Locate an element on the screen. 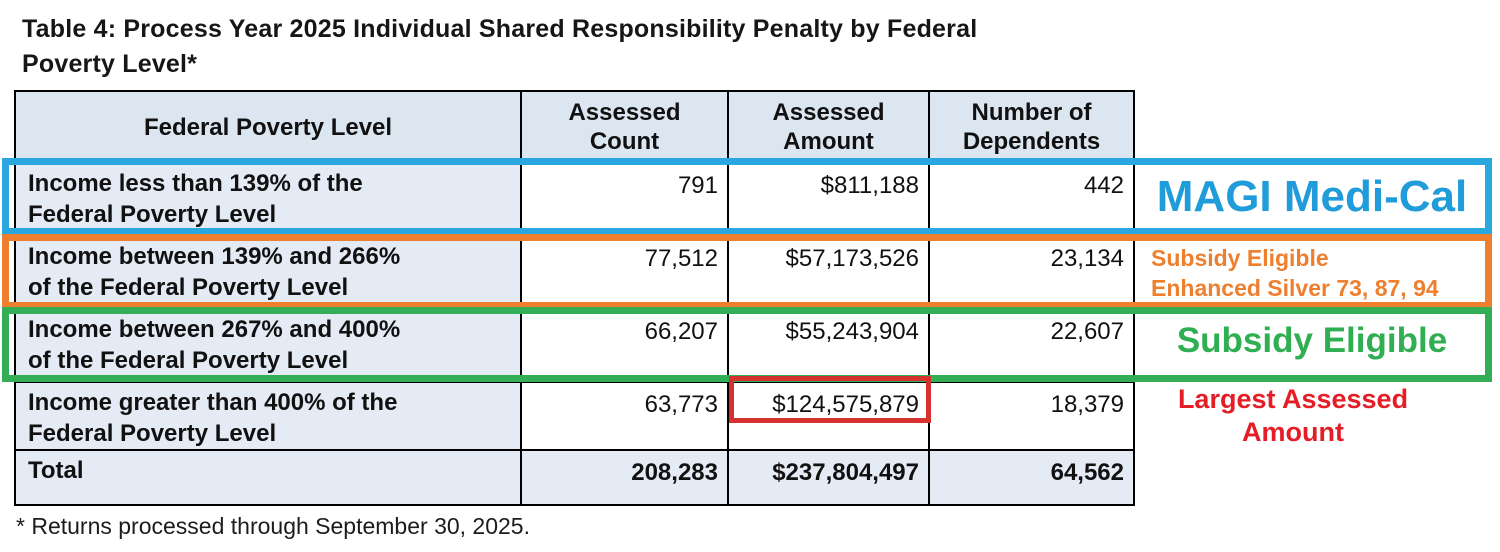  col-header-assessed-amount: Assessed Amount is located at coordinates (829, 128).